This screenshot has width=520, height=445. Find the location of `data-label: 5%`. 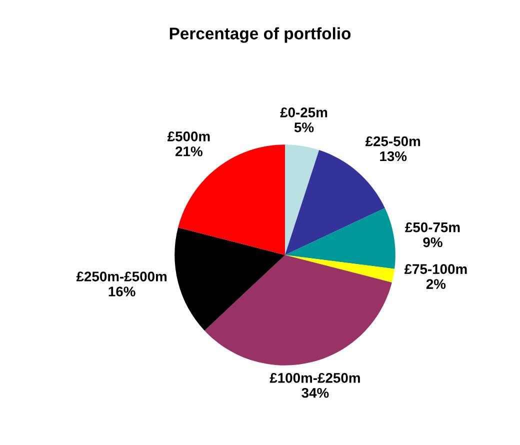

data-label: 5% is located at coordinates (304, 127).